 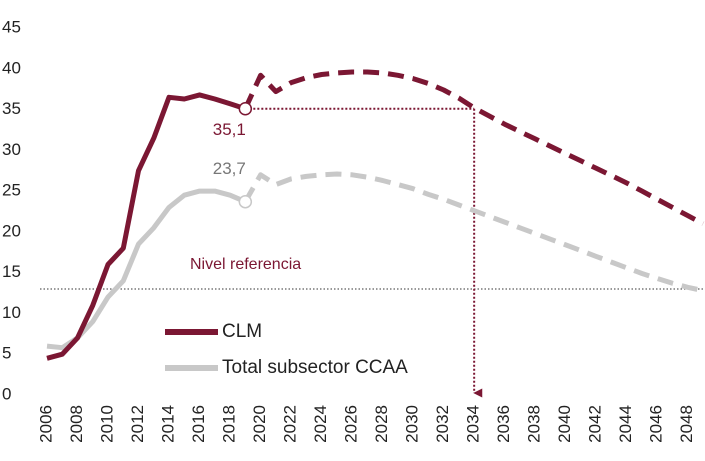 What do you see at coordinates (11, 190) in the screenshot?
I see `y-tick-label: 25` at bounding box center [11, 190].